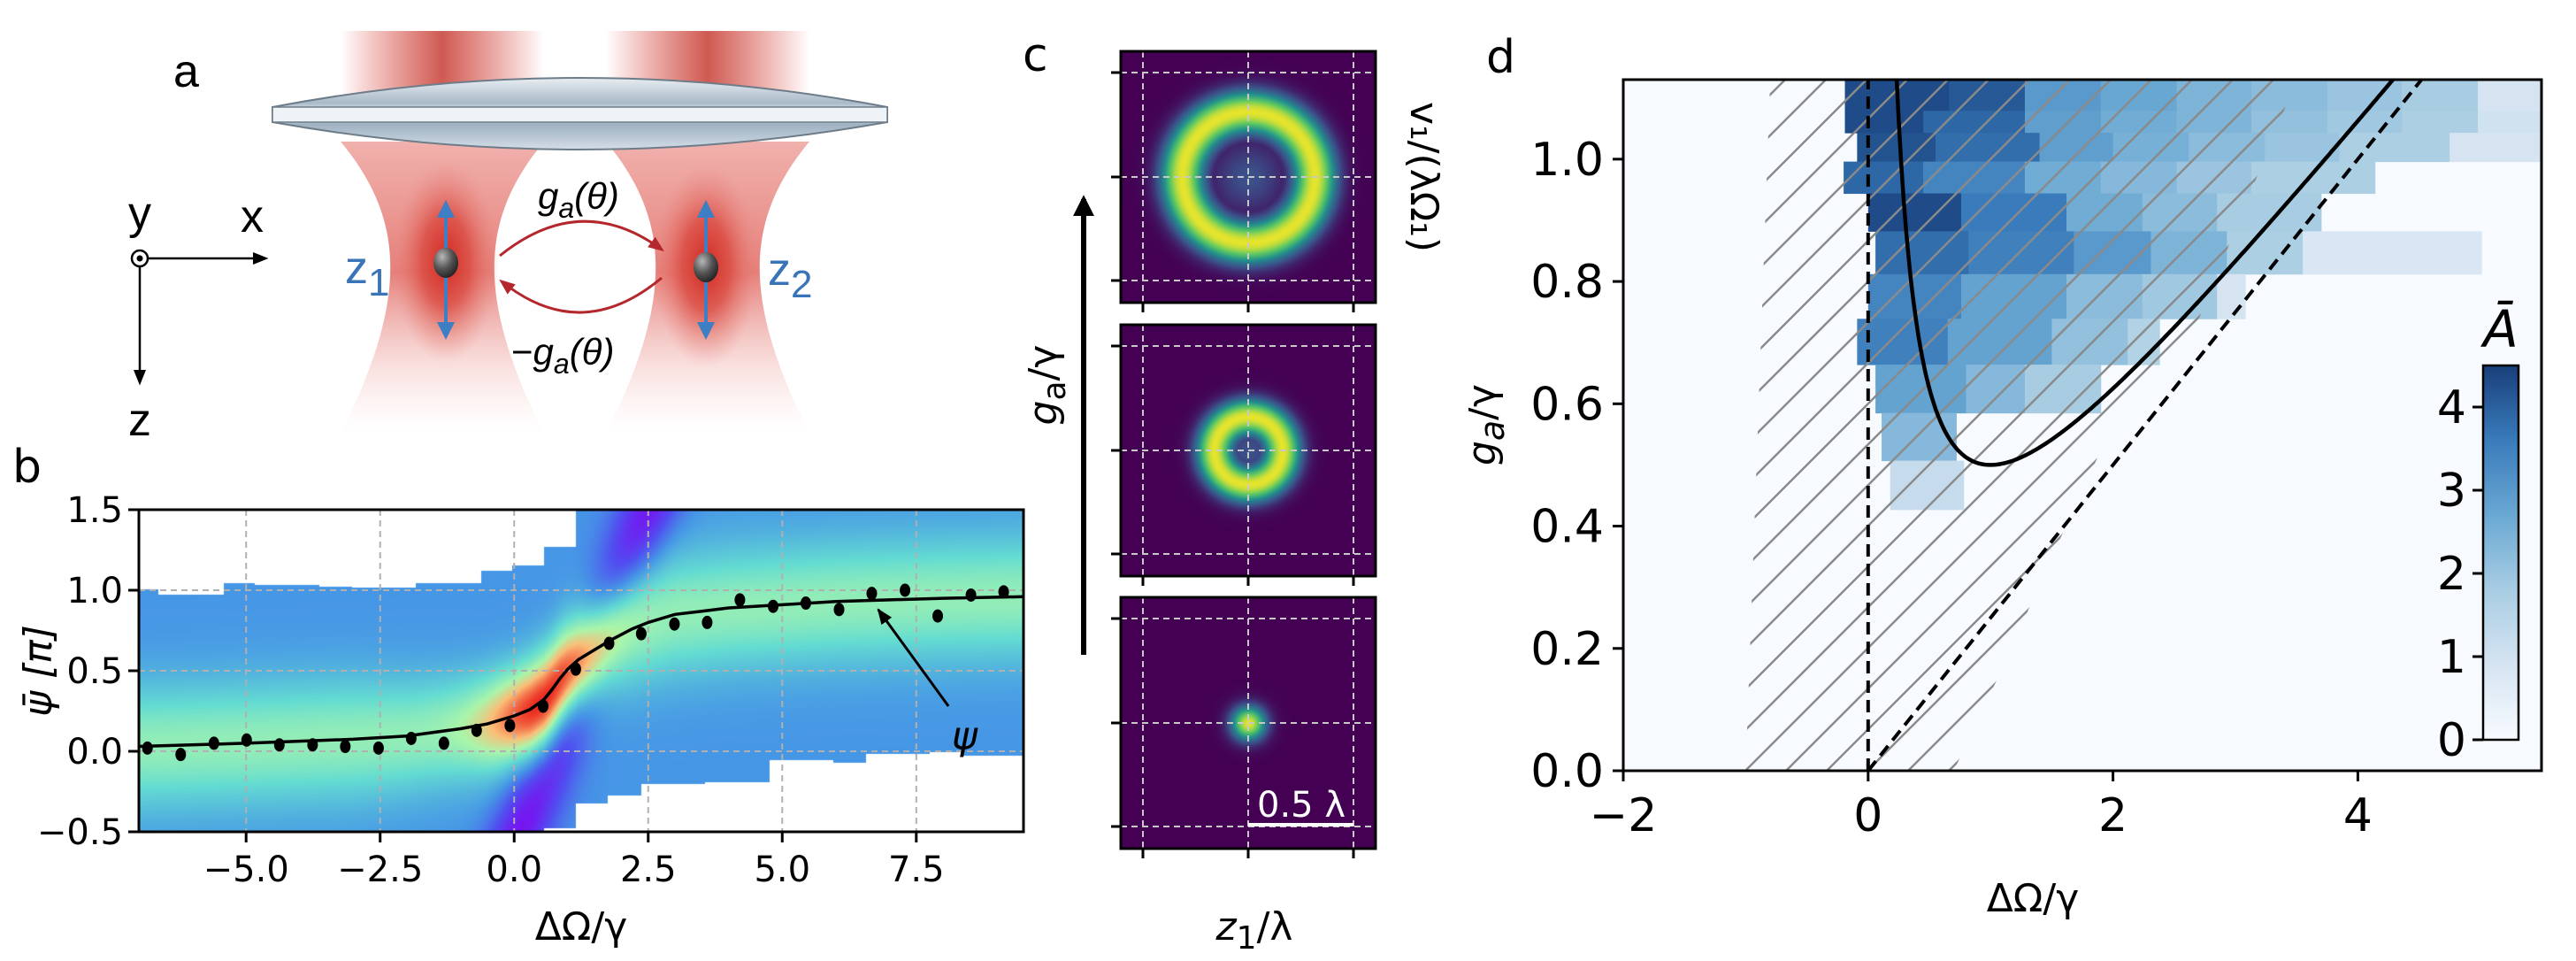  I want to click on colorbar, so click(2500, 553).